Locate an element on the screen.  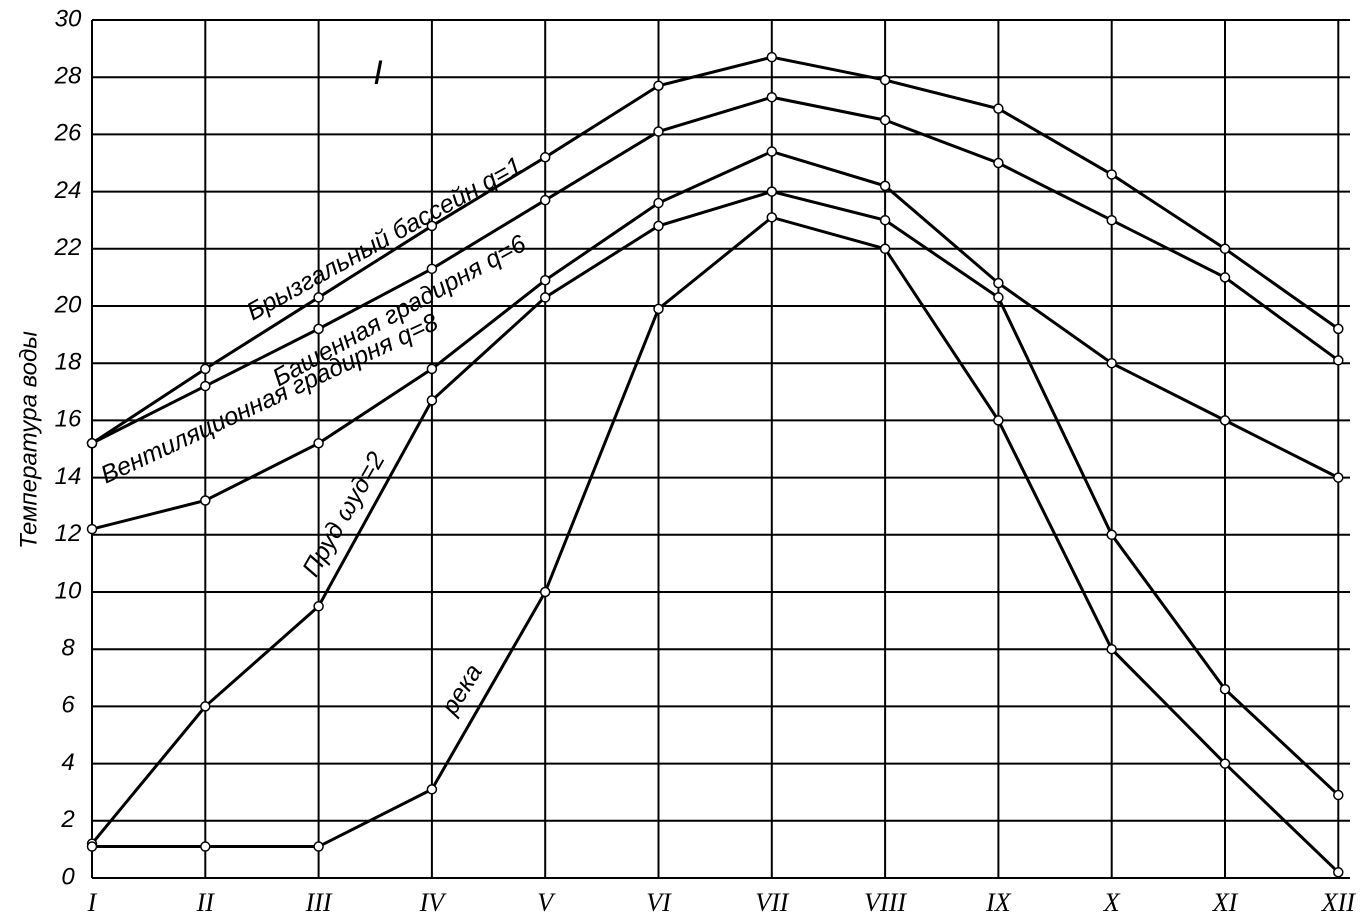
y-tick-label: 28 is located at coordinates (68, 76).